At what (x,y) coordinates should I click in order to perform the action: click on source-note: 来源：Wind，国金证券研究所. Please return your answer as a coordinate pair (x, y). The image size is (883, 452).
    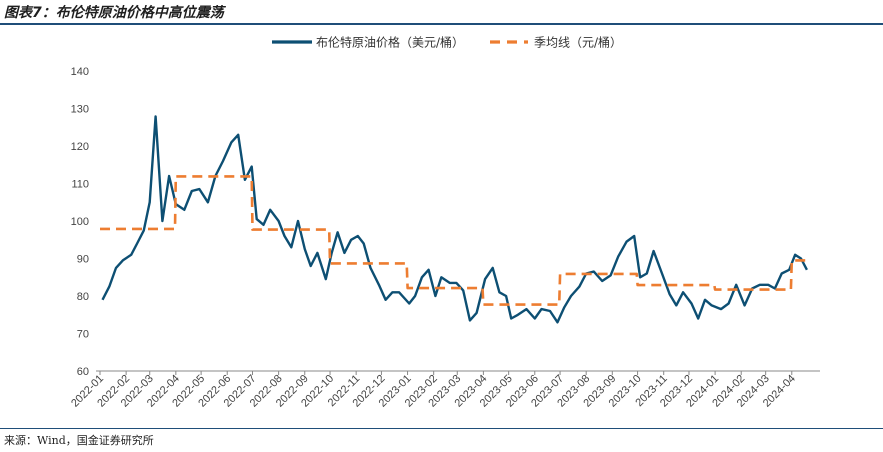
    Looking at the image, I should click on (79, 440).